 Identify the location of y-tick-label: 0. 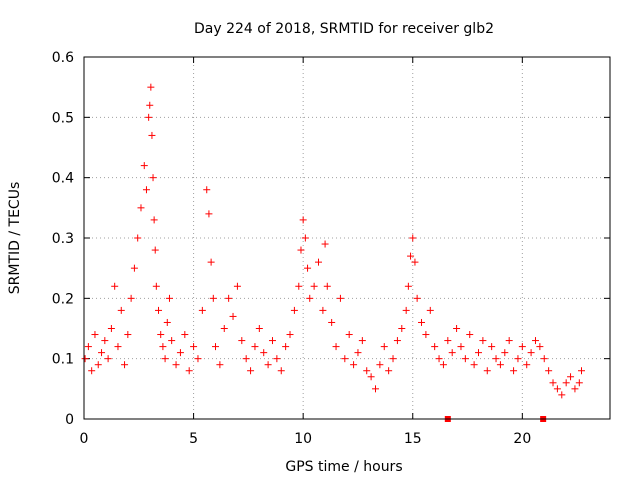
(69, 420).